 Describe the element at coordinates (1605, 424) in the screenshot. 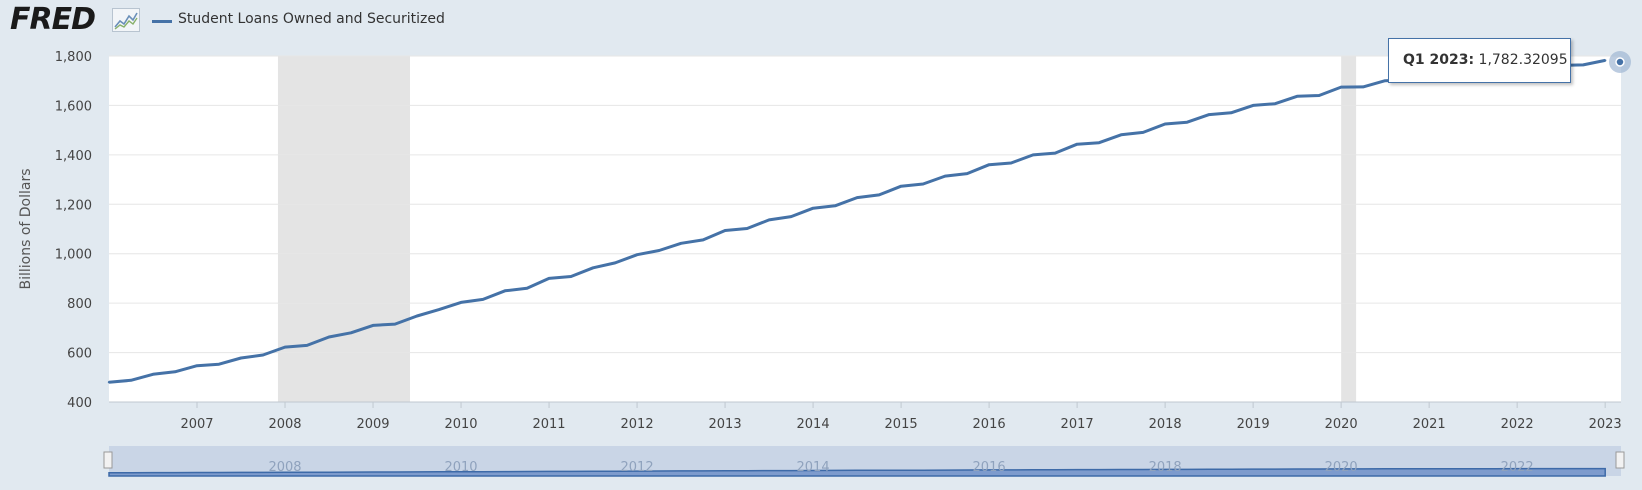

I see `x-tick-label: 2023` at that location.